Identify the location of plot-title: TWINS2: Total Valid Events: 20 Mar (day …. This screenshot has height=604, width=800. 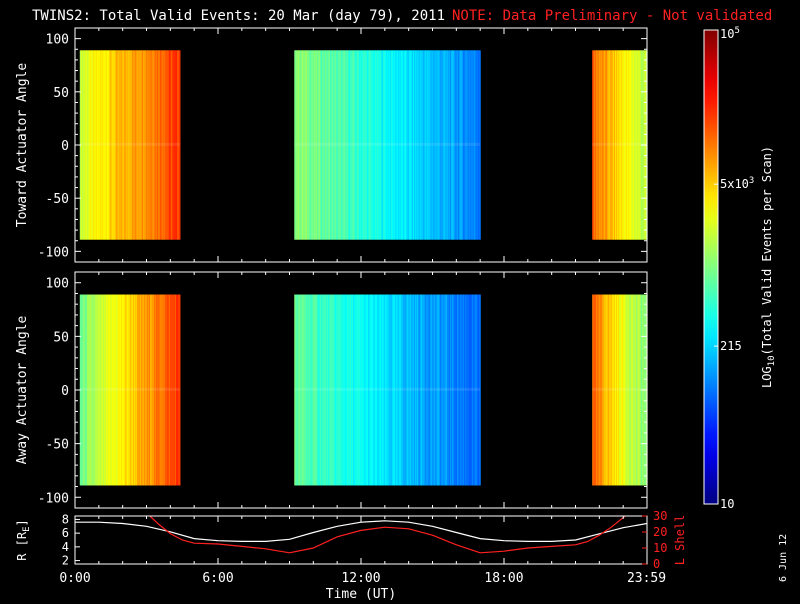
(238, 16).